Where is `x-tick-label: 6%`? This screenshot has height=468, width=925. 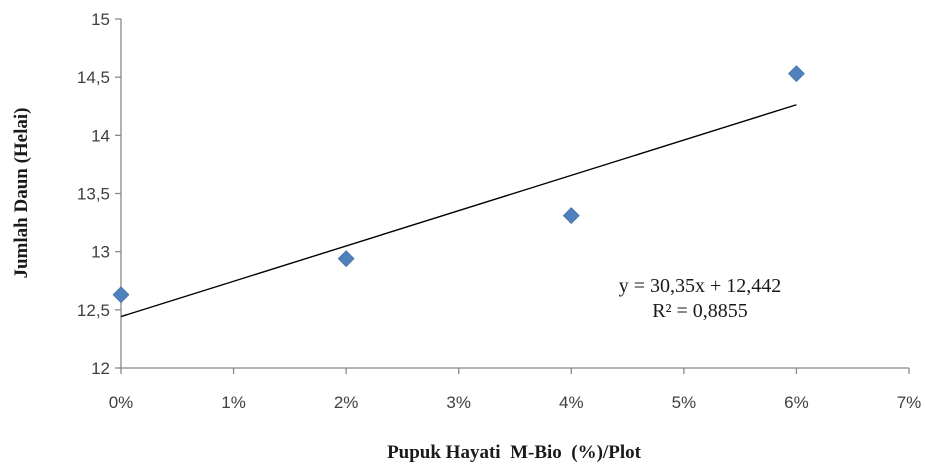
x-tick-label: 6% is located at coordinates (796, 402).